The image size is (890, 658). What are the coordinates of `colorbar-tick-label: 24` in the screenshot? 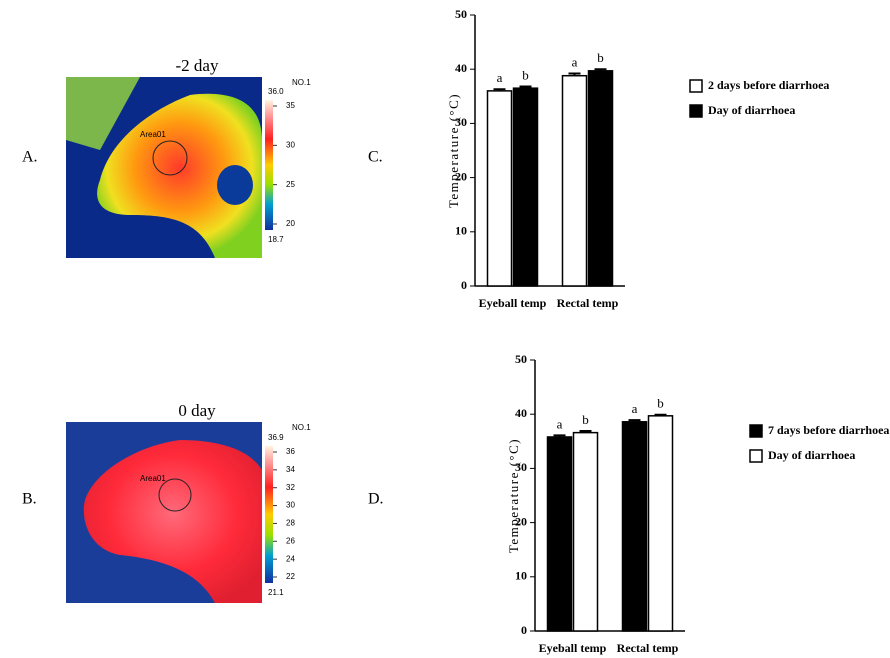 It's located at (290, 558).